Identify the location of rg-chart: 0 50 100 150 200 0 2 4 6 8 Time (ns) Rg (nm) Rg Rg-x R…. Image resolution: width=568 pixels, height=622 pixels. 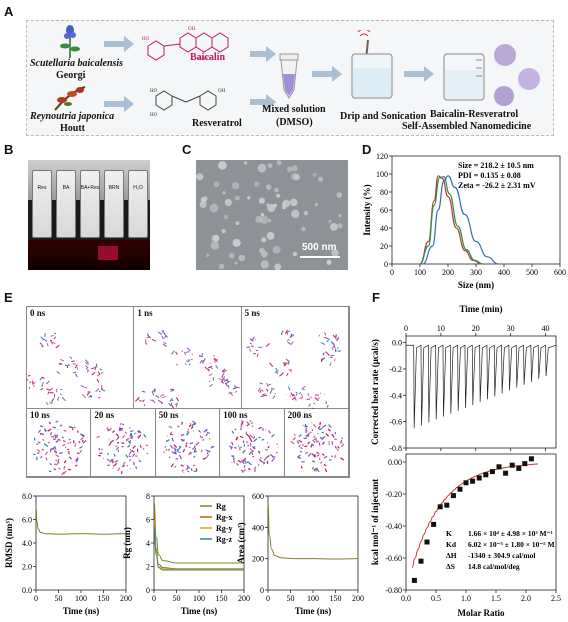
(186, 554).